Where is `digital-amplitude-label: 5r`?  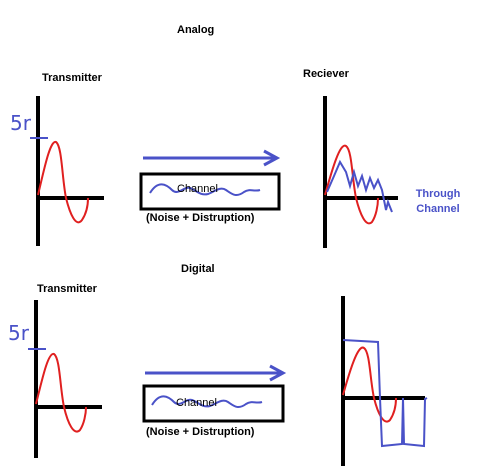 digital-amplitude-label: 5r is located at coordinates (18, 333).